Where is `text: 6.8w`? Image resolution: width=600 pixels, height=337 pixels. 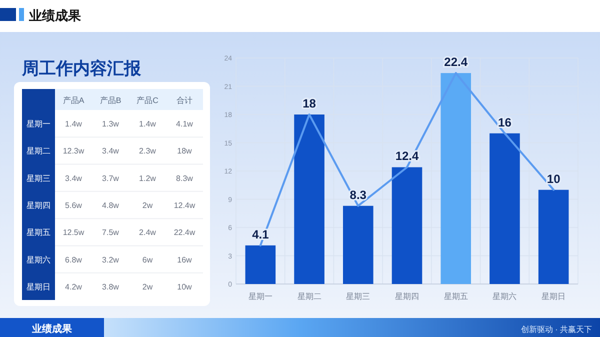
text: 6.8w is located at coordinates (73, 259).